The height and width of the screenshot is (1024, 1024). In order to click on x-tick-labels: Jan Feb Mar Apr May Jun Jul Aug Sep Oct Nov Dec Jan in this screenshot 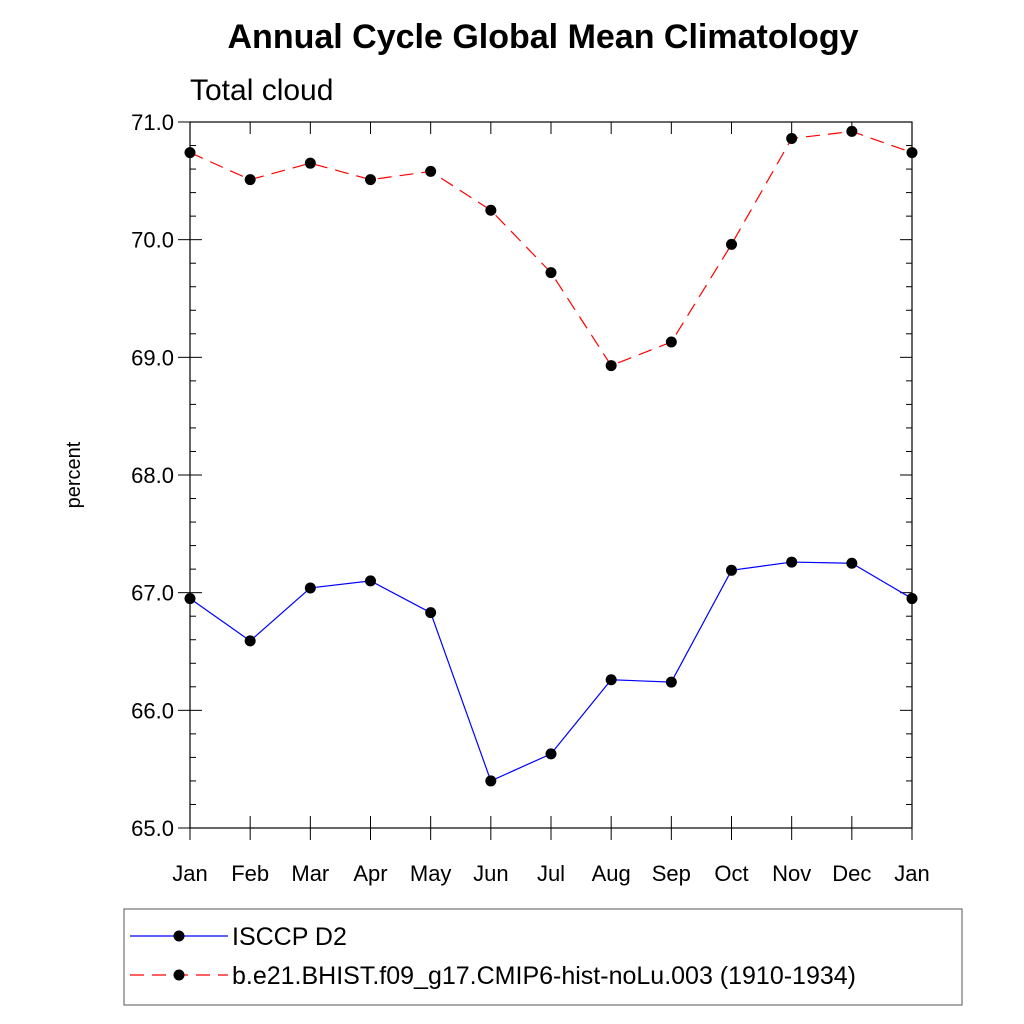, I will do `click(550, 873)`.